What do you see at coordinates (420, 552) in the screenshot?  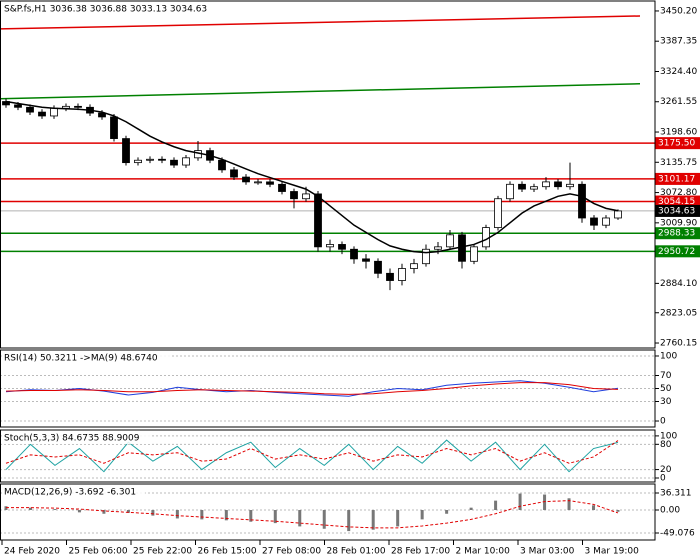 I see `x-tick-label: 28 Feb 17:00` at bounding box center [420, 552].